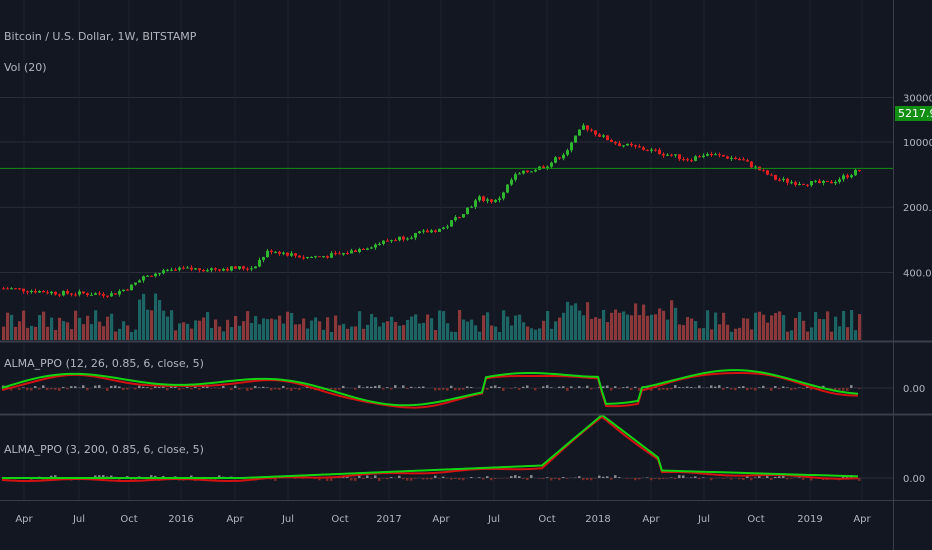 This screenshot has width=932, height=550. Describe the element at coordinates (104, 449) in the screenshot. I see `ppo2-title: ALMA_PPO (3, 200, 0.85, 6, close, 5)` at that location.